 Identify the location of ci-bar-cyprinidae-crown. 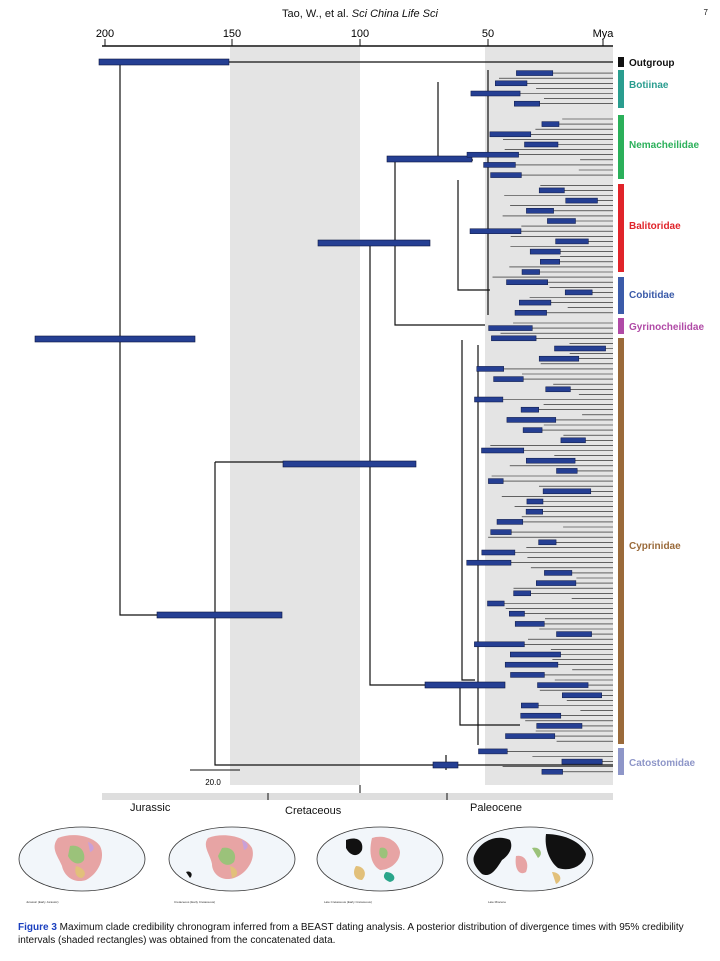
(465, 685).